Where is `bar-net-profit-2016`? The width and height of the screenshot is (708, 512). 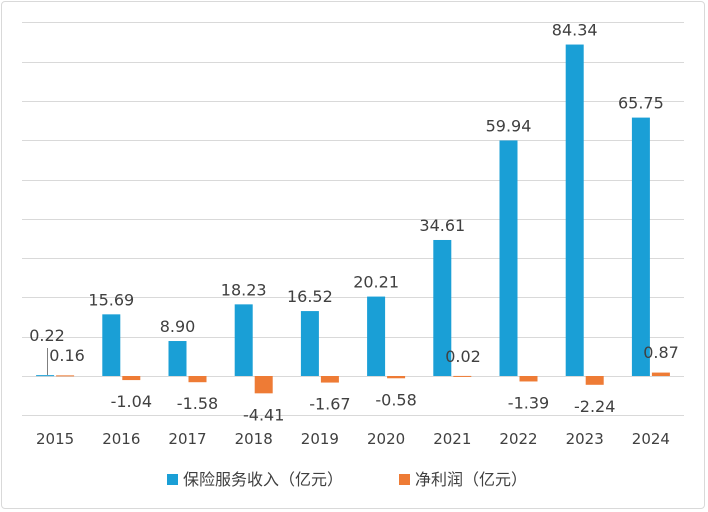 bar-net-profit-2016 is located at coordinates (131, 378).